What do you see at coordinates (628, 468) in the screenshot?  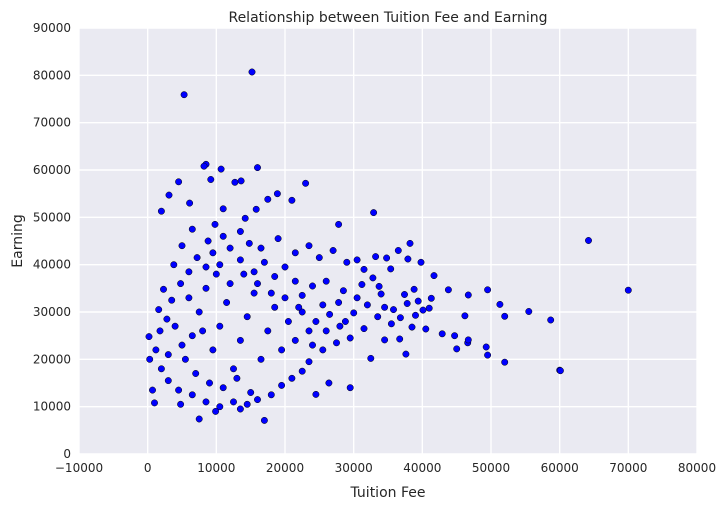 I see `x-tick-label: 70000` at bounding box center [628, 468].